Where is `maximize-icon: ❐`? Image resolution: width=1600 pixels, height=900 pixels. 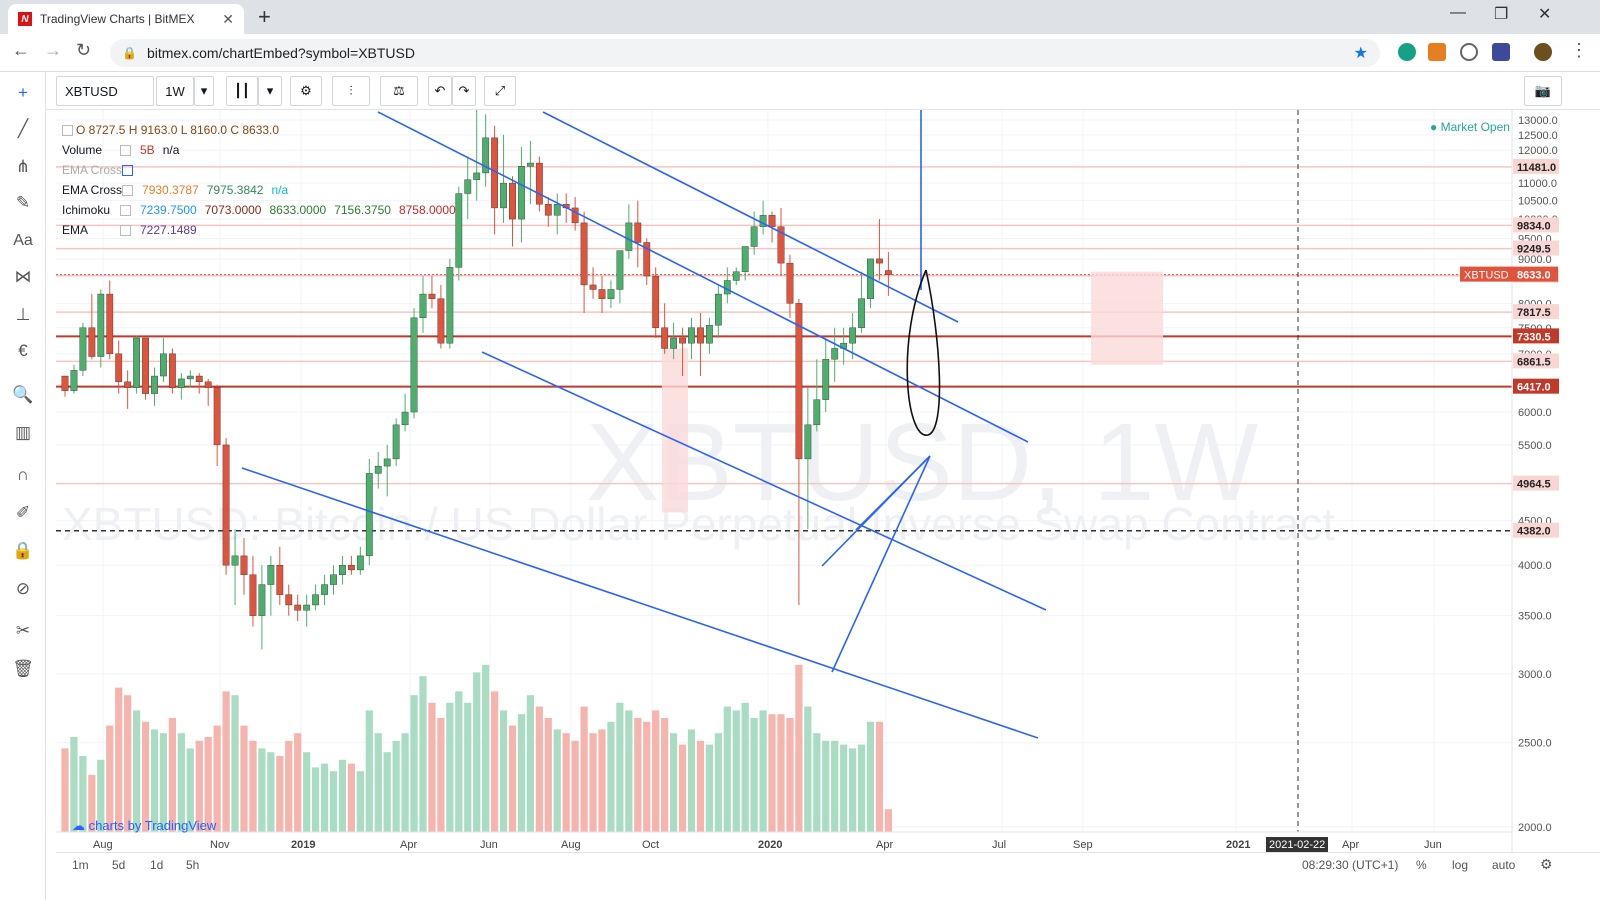
maximize-icon: ❐ is located at coordinates (1501, 14).